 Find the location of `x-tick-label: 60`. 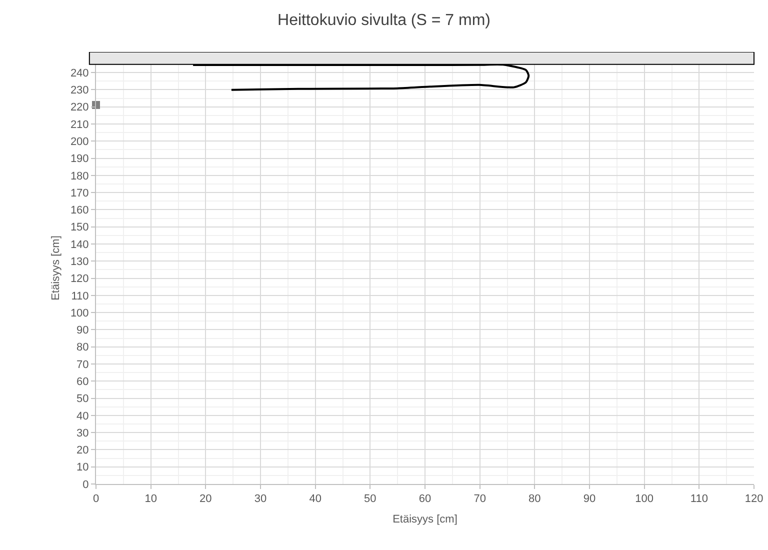

x-tick-label: 60 is located at coordinates (425, 499).